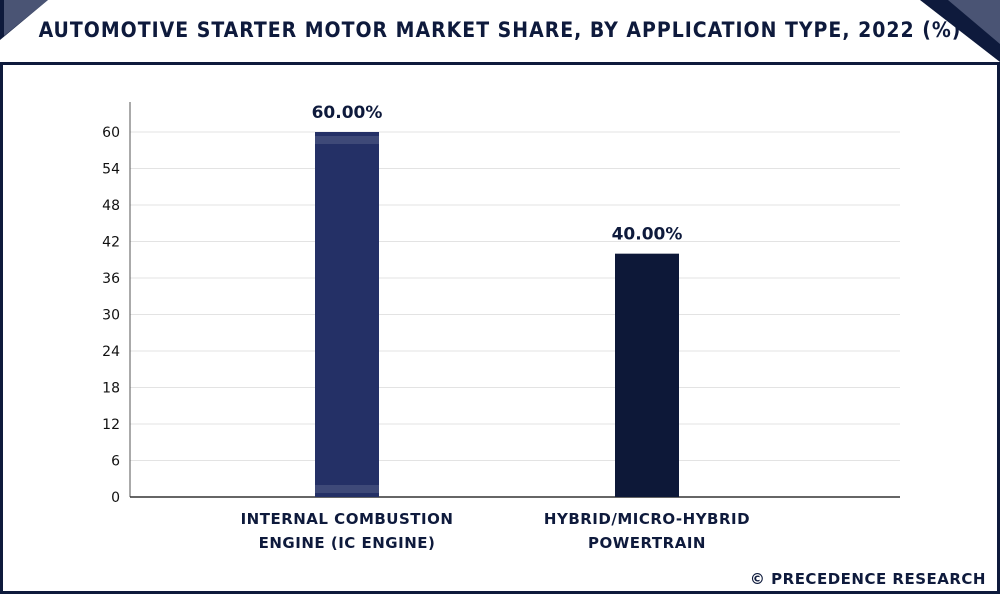 The width and height of the screenshot is (1000, 594). What do you see at coordinates (867, 579) in the screenshot?
I see `source-credit: © PRECEDENCE RESEARCH` at bounding box center [867, 579].